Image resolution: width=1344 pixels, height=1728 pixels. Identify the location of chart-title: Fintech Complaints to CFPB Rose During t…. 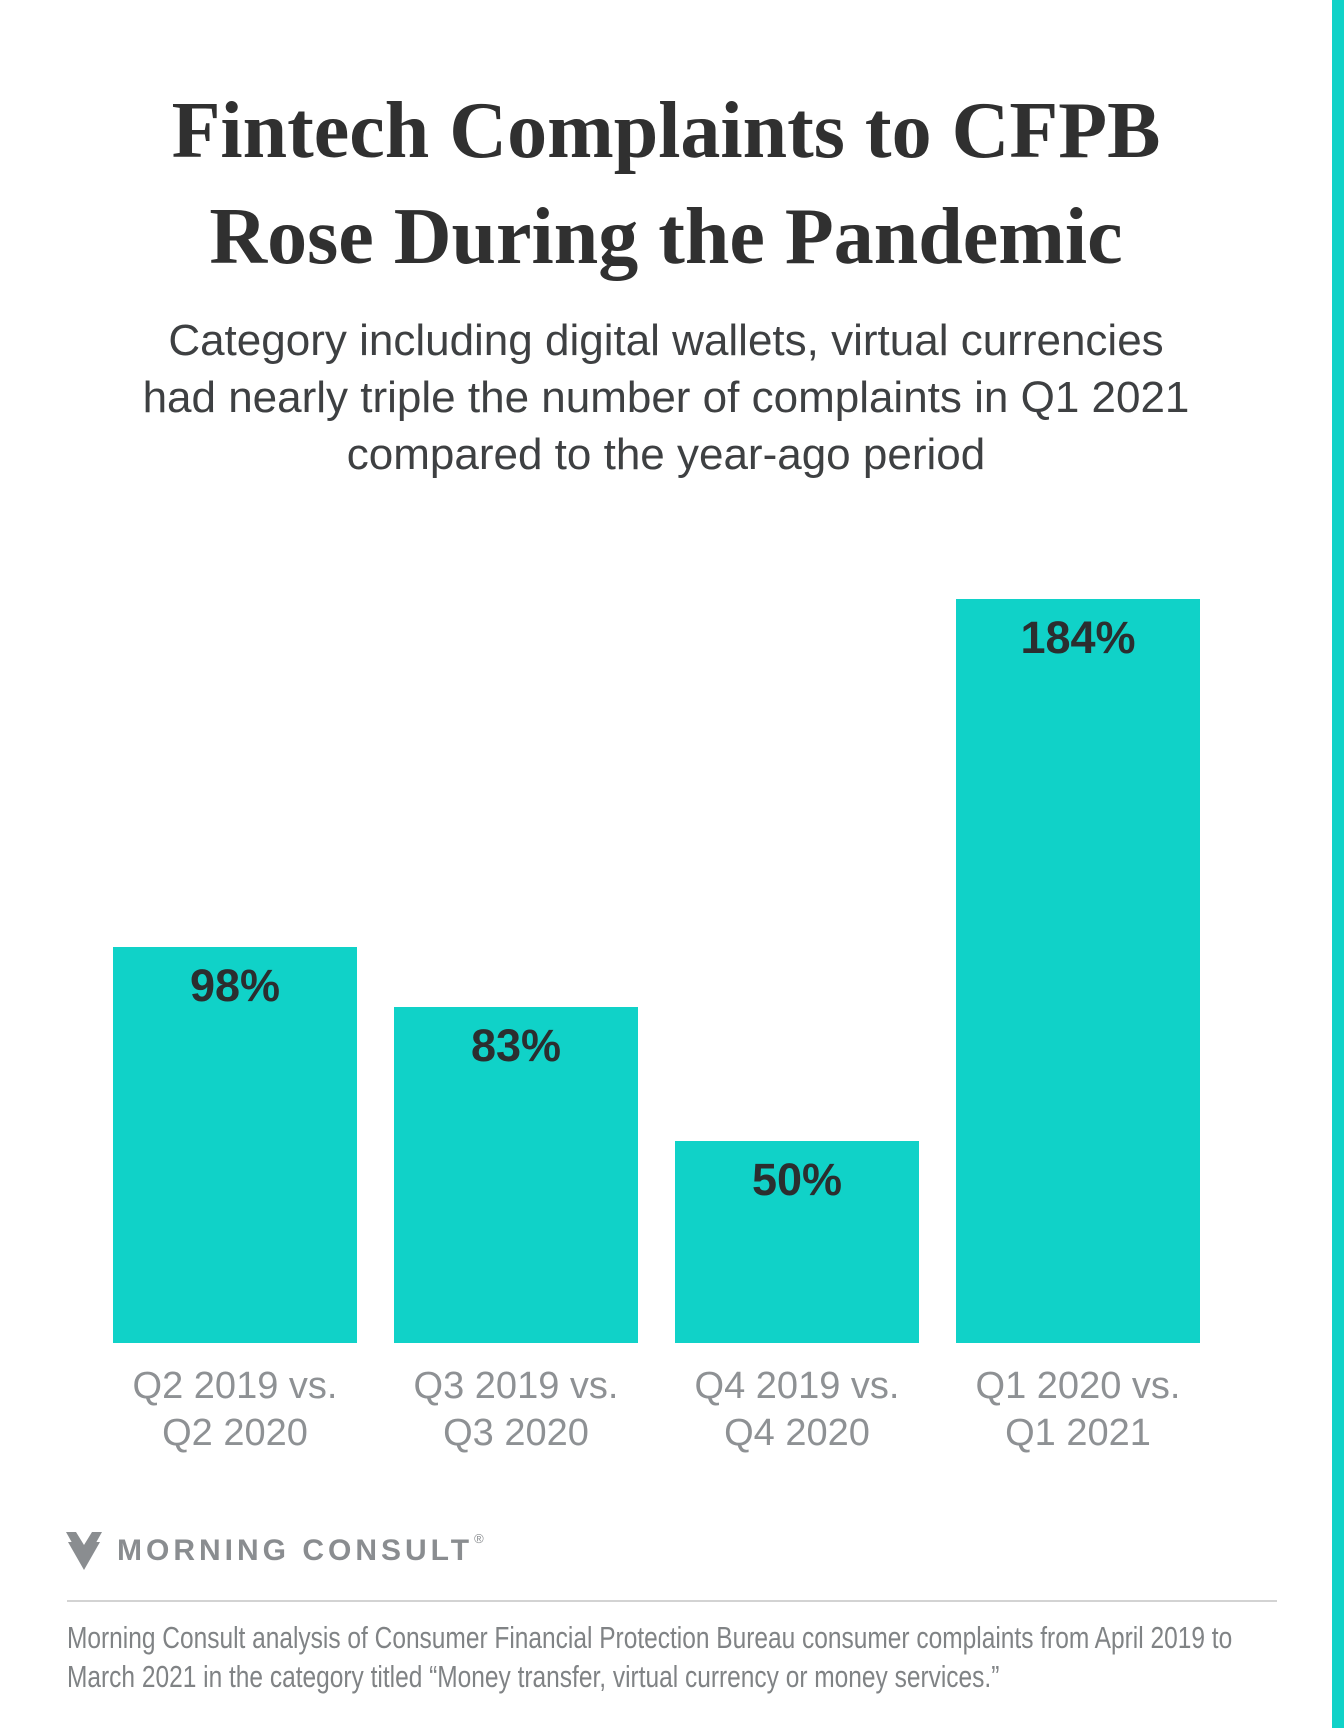
(666, 184).